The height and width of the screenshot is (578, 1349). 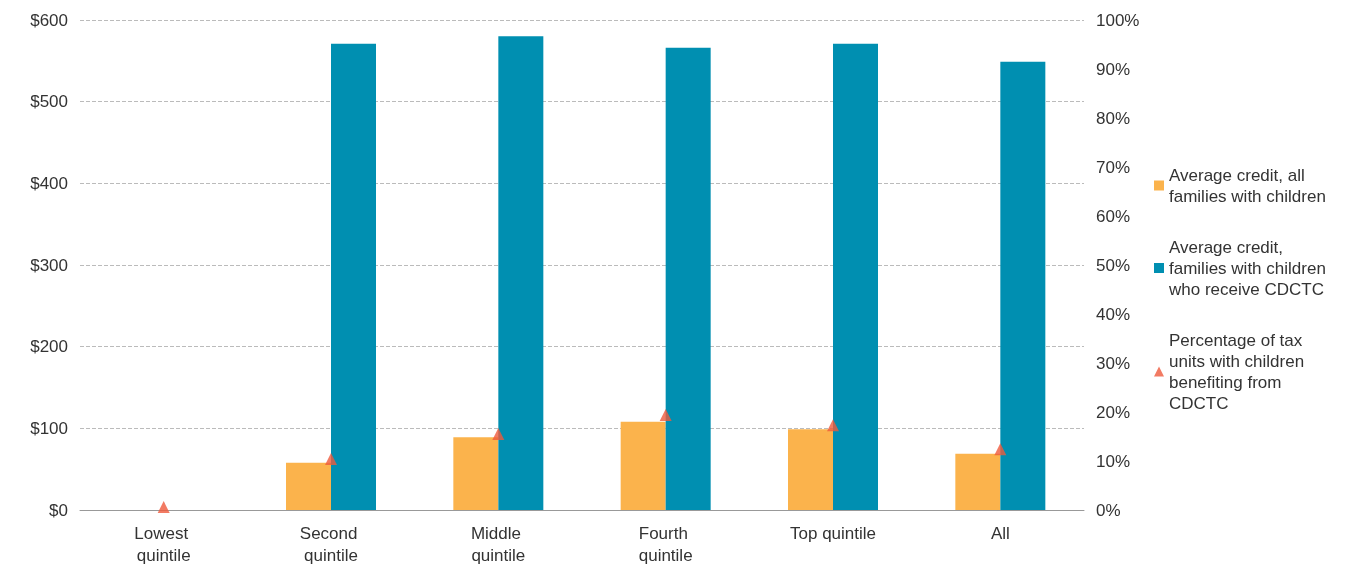 What do you see at coordinates (1108, 510) in the screenshot?
I see `y2-tick-label: 0%` at bounding box center [1108, 510].